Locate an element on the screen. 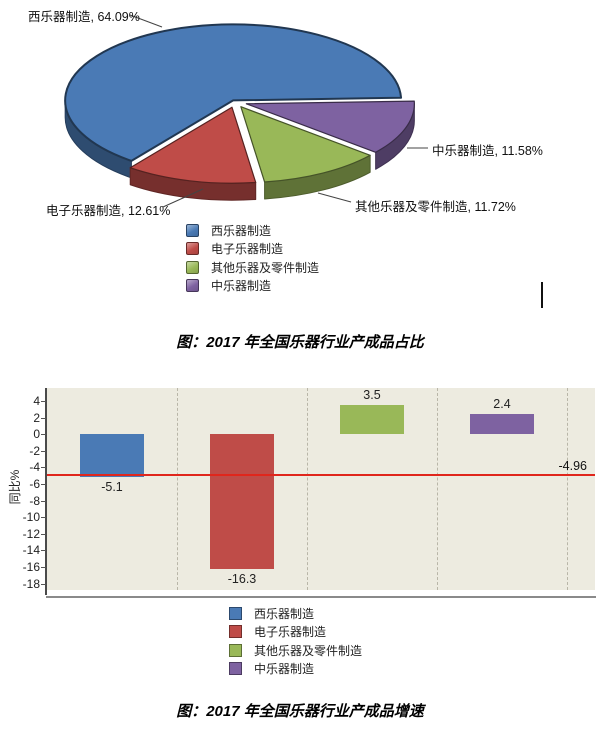 This screenshot has height=730, width=600. y-tick-label: -14 is located at coordinates (31, 550).